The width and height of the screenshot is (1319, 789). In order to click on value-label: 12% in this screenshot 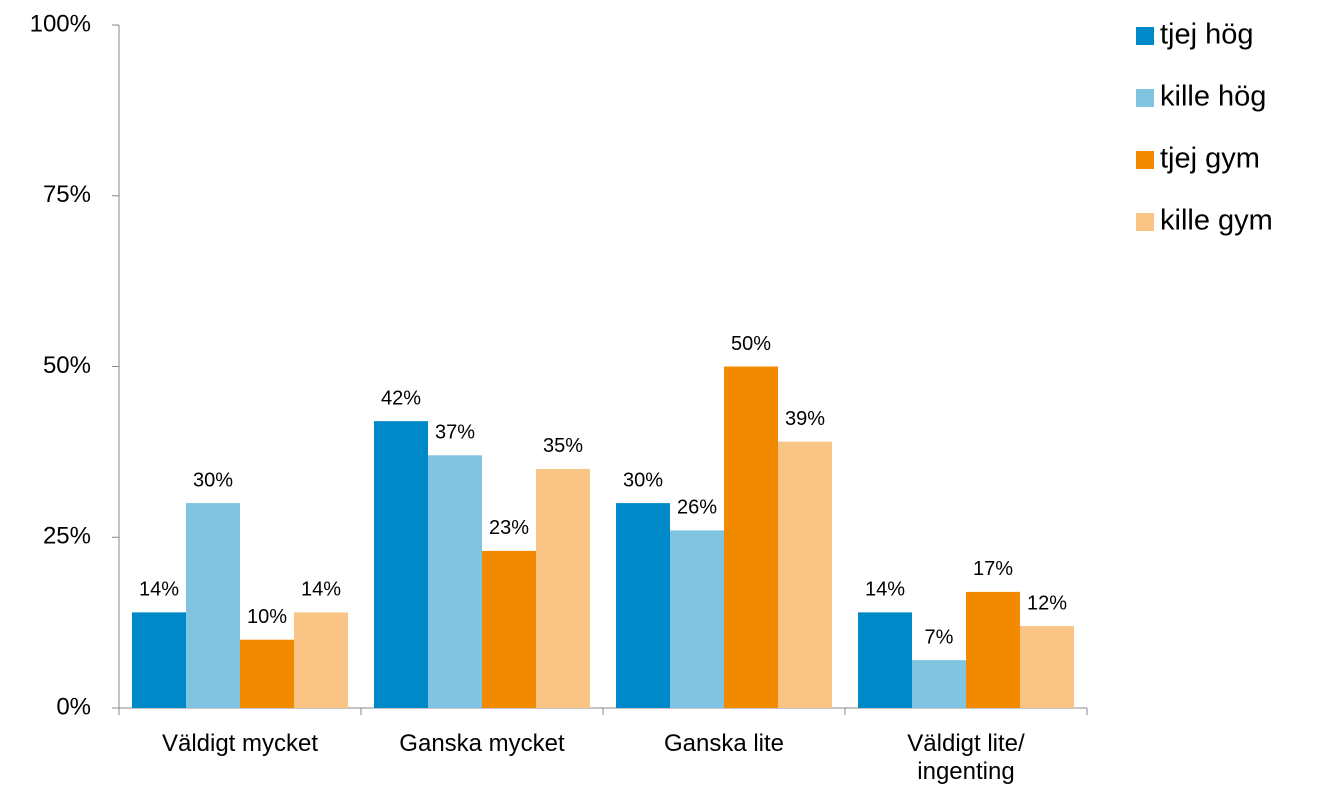, I will do `click(1047, 603)`.